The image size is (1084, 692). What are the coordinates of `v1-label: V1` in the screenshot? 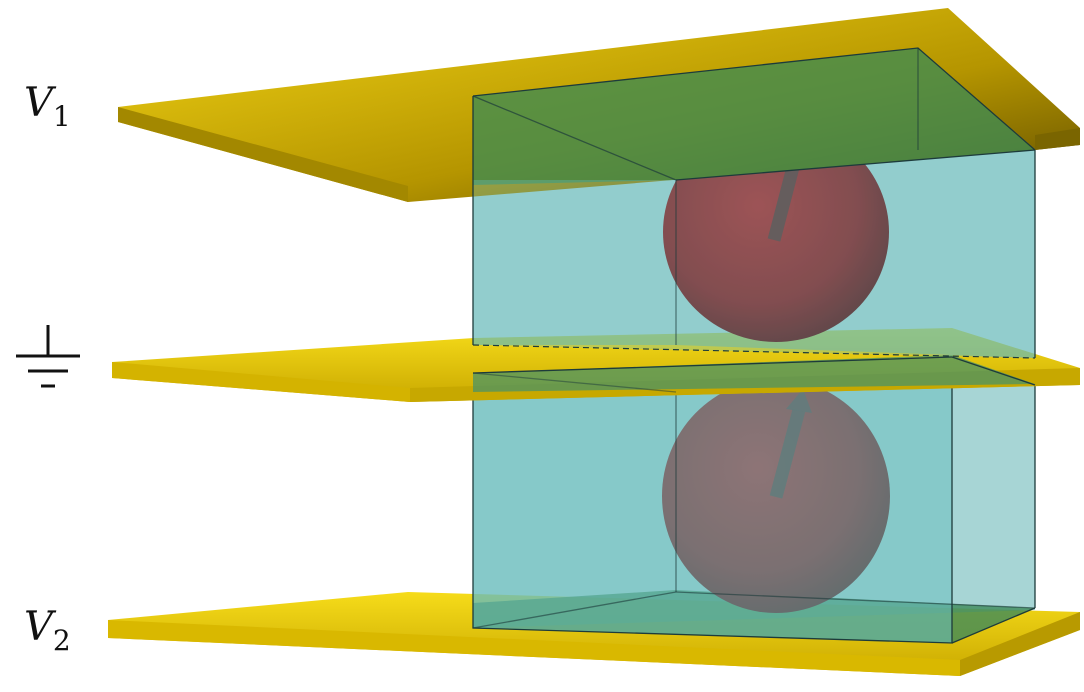 It's located at (47, 106).